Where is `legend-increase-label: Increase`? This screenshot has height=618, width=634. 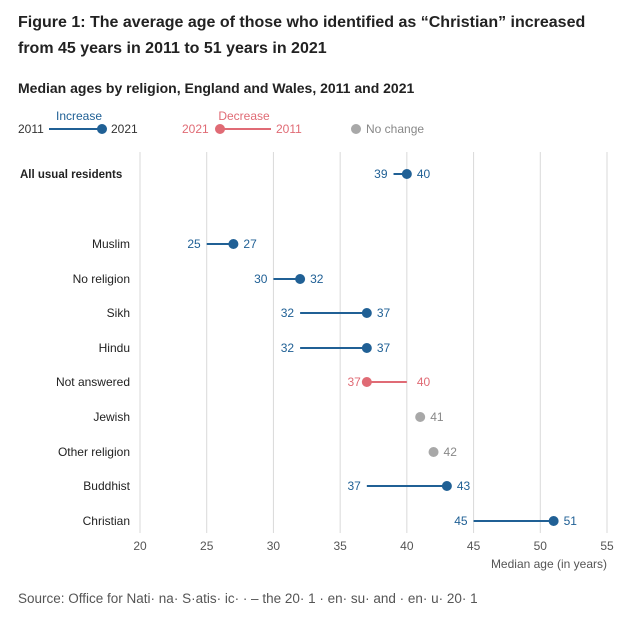
legend-increase-label: Increase is located at coordinates (79, 116).